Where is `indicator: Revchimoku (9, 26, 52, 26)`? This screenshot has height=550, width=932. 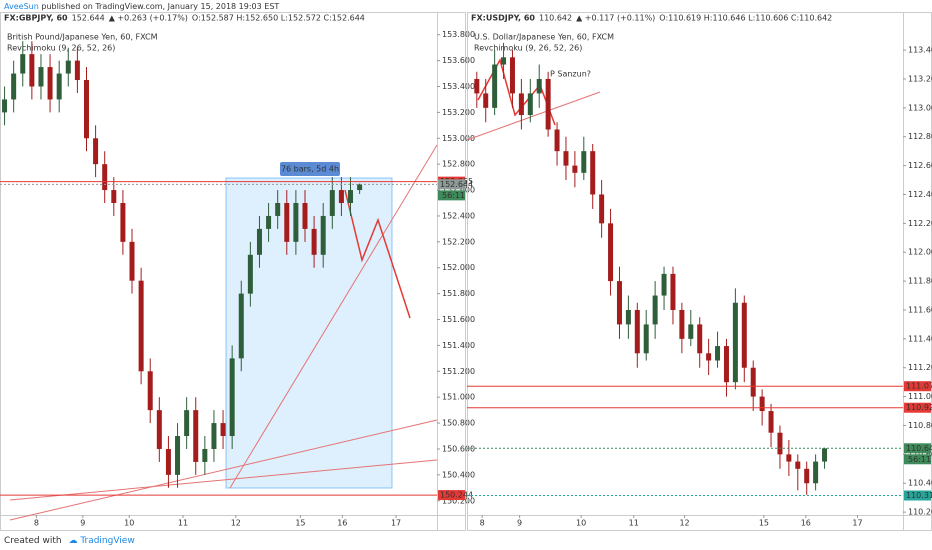
indicator: Revchimoku (9, 26, 52, 26) is located at coordinates (528, 48).